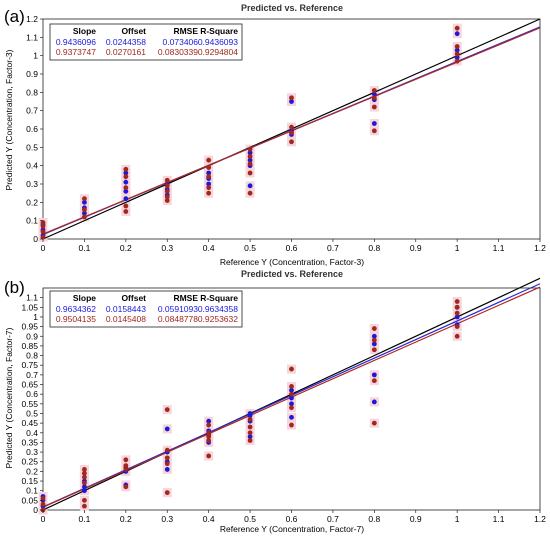 The height and width of the screenshot is (540, 550). I want to click on stats-cell: 0.9436096, so click(76, 42).